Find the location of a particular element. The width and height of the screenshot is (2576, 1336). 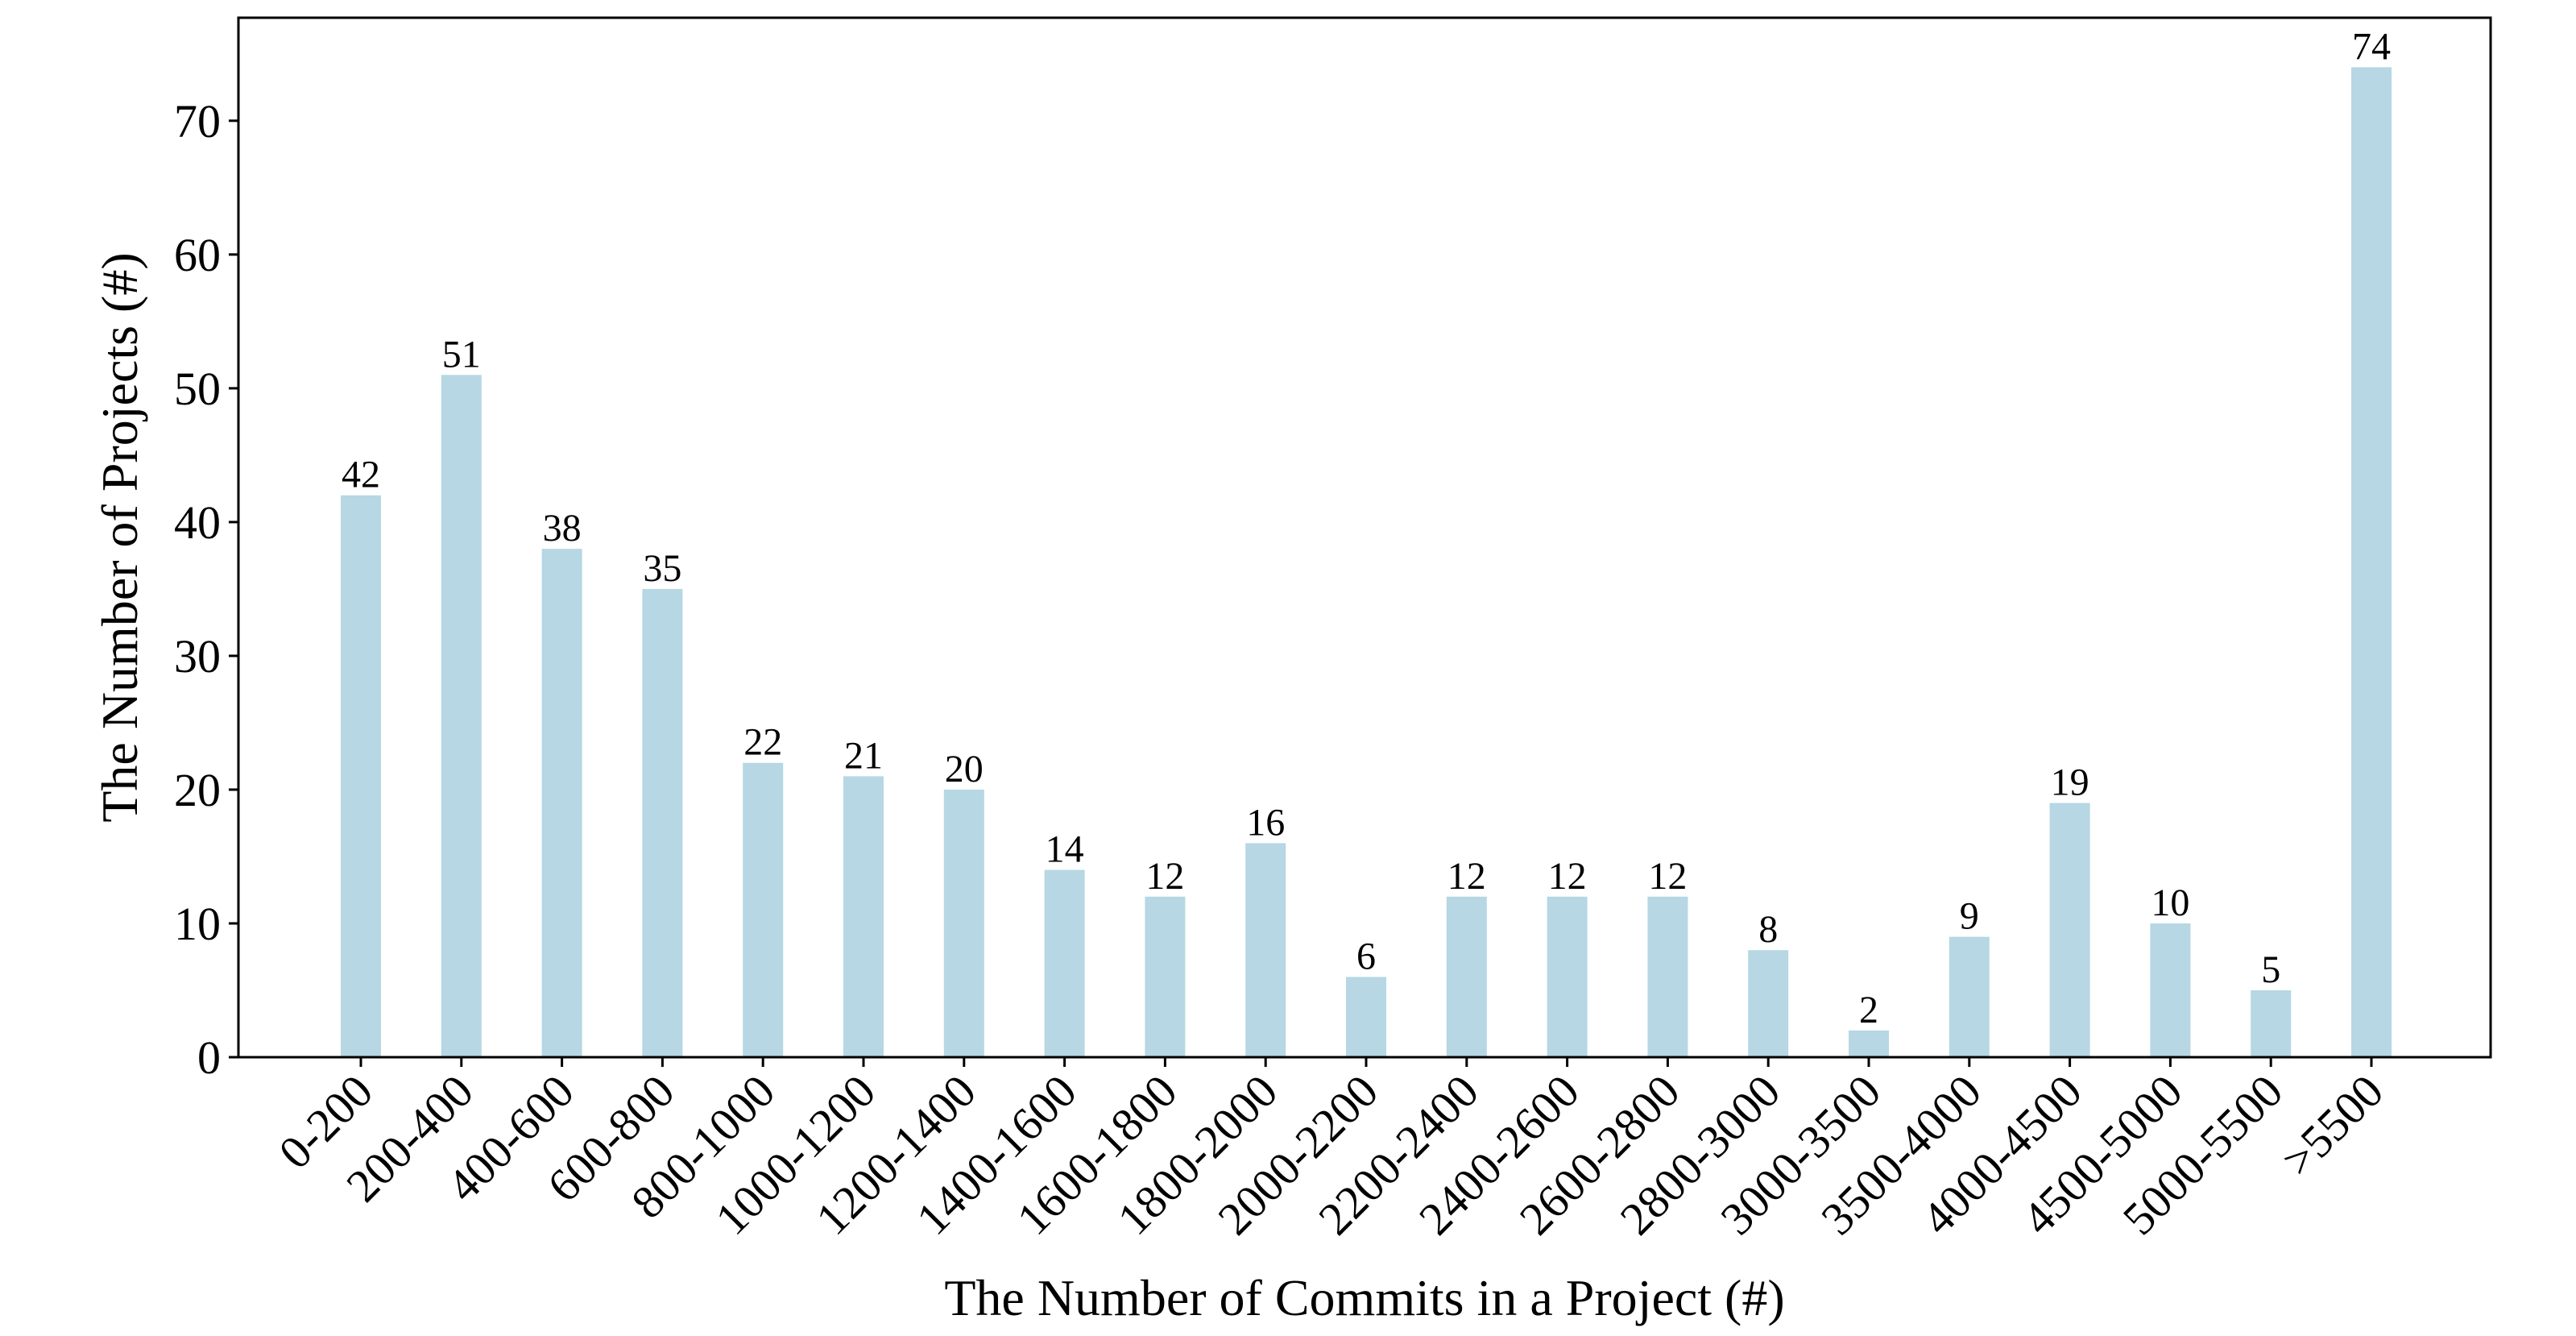

bar-value-label: 22 is located at coordinates (762, 743).